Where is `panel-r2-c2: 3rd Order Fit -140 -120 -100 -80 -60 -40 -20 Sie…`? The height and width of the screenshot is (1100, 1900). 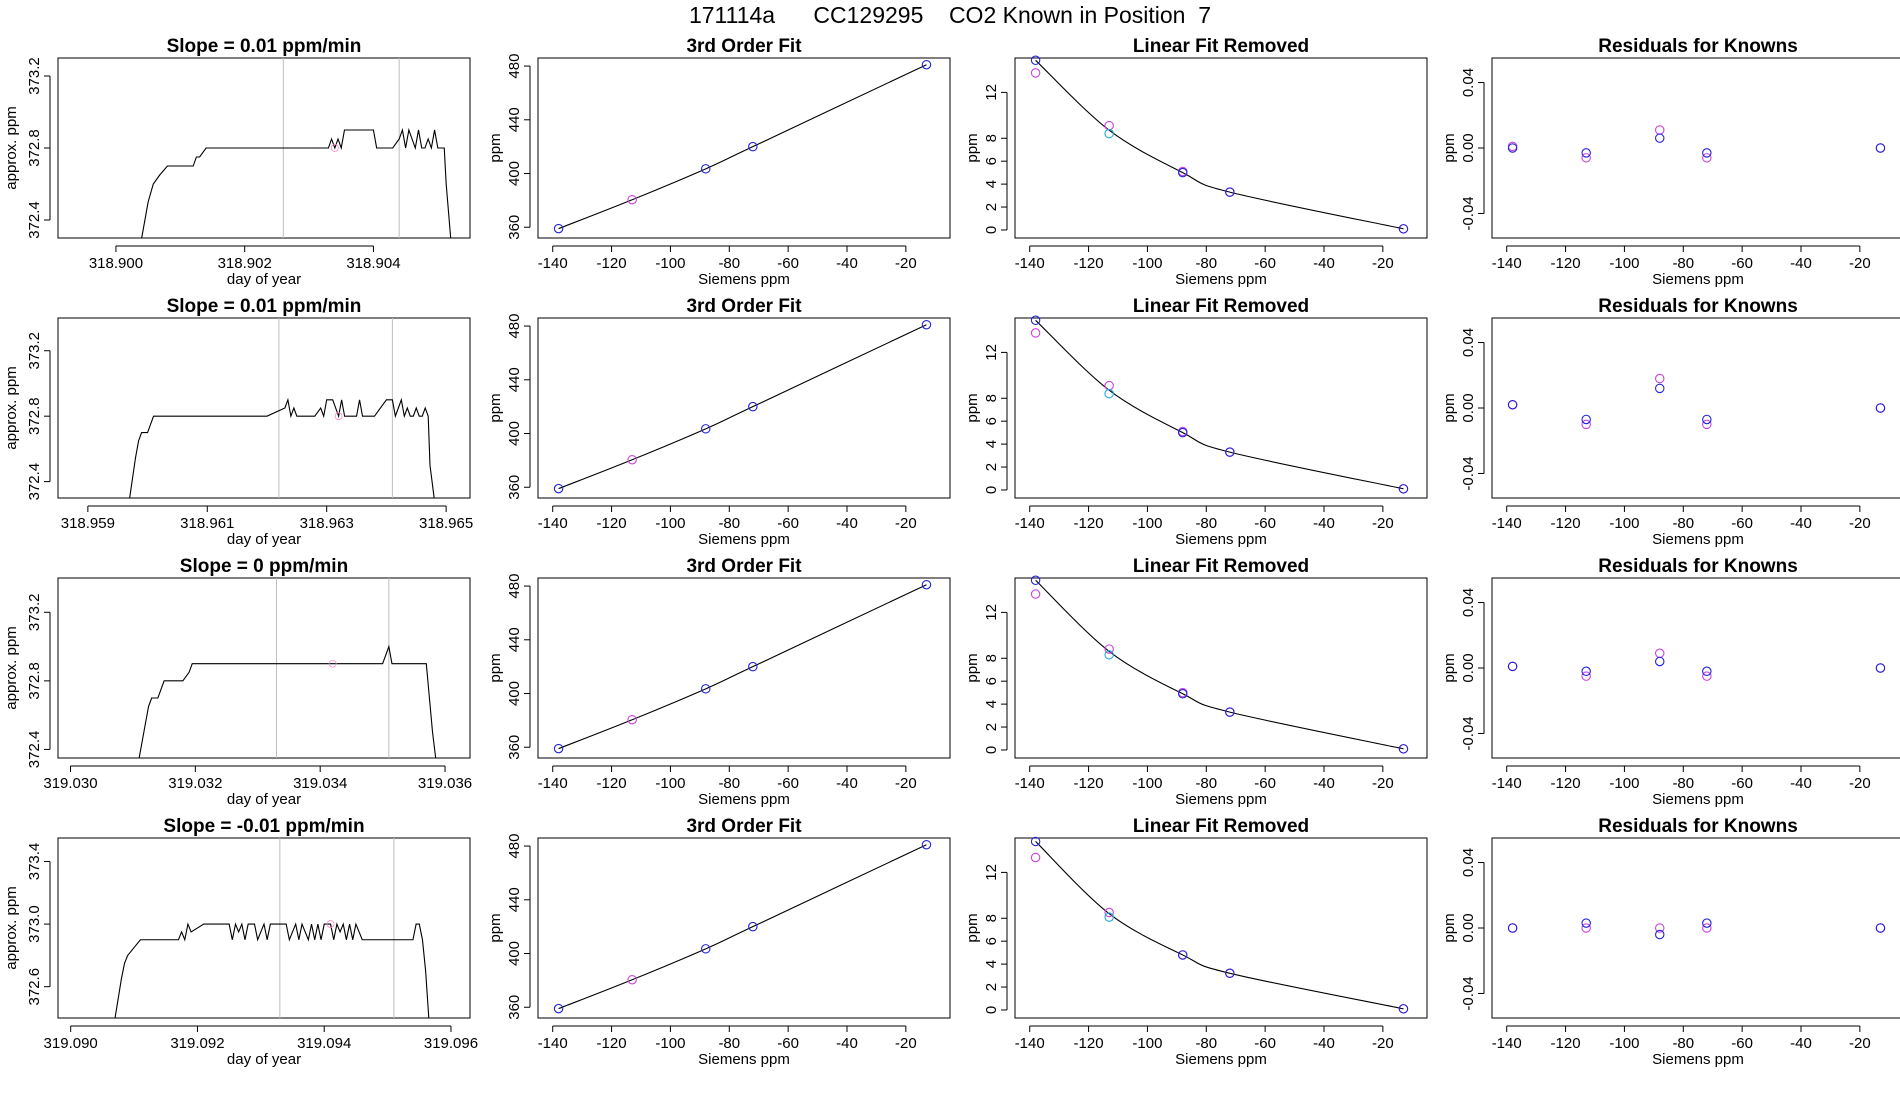 panel-r2-c2: 3rd Order Fit -140 -120 -100 -80 -60 -40 -20 Sie… is located at coordinates (719, 422).